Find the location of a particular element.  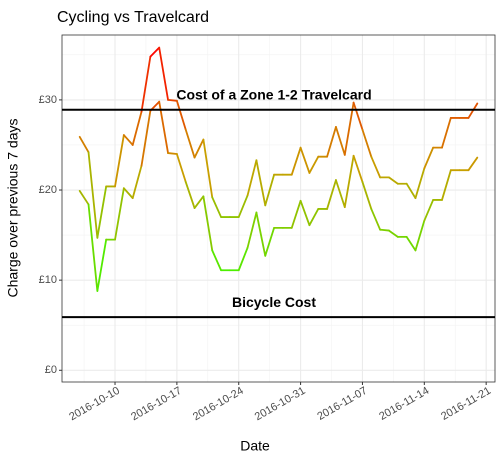

y-tick-label: £30 is located at coordinates (48, 100).